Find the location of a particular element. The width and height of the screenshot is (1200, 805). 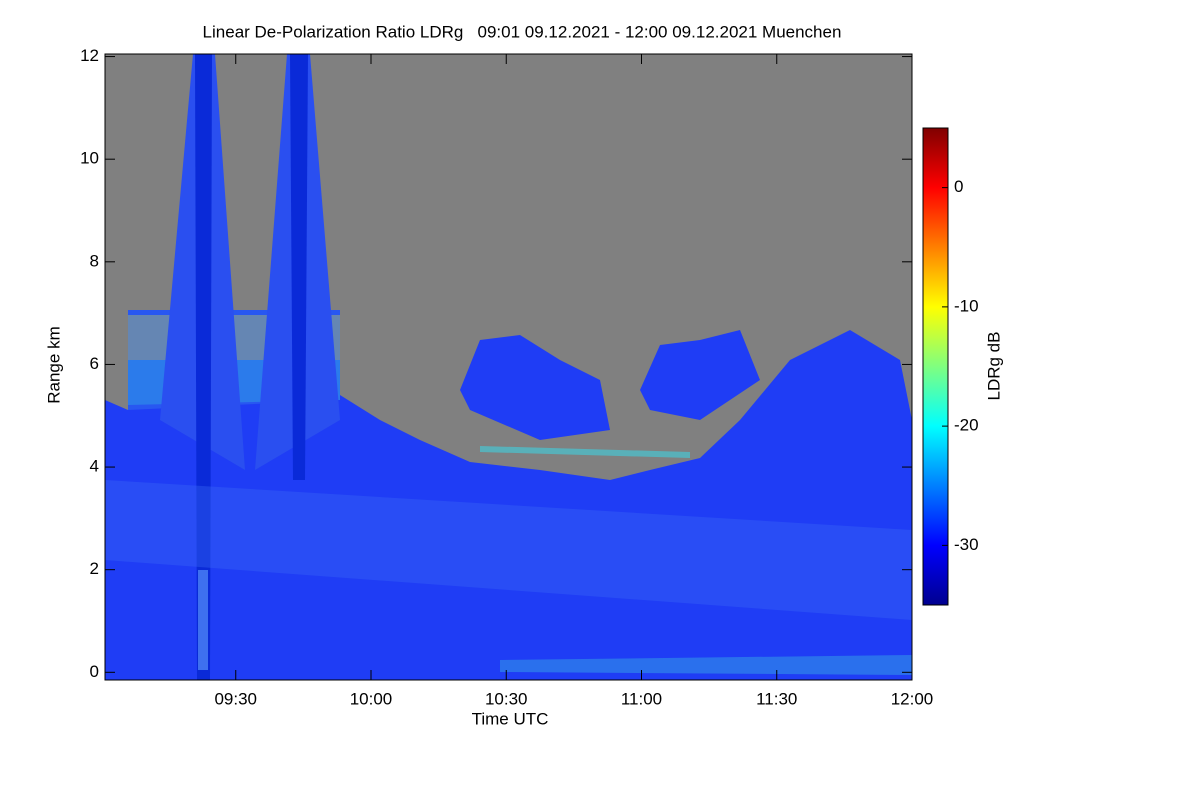

x-tick-label: 09:30 is located at coordinates (235, 698).